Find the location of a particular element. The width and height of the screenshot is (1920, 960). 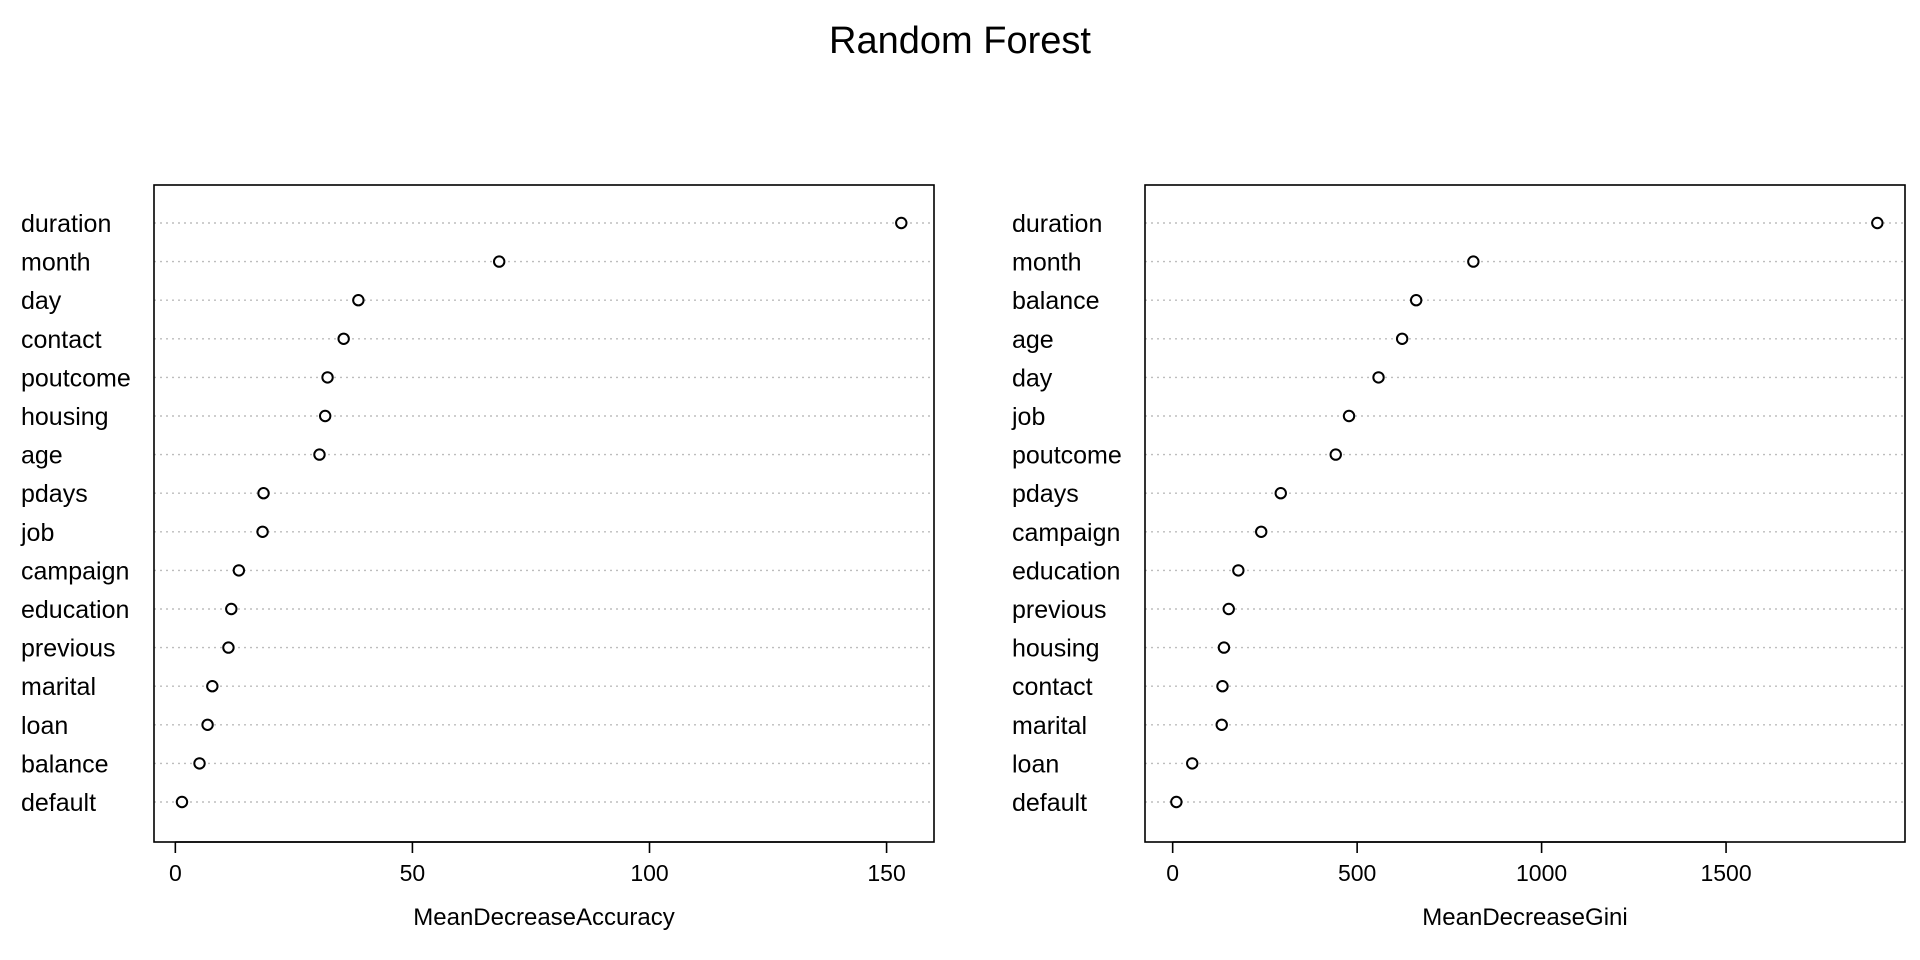

x-tick-label: 1000 is located at coordinates (1541, 873).